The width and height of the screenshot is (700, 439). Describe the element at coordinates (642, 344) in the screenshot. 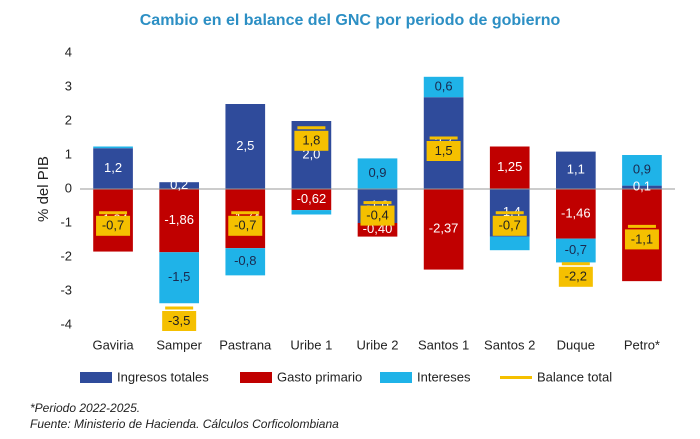

I see `x-tick-label: Petro*` at that location.